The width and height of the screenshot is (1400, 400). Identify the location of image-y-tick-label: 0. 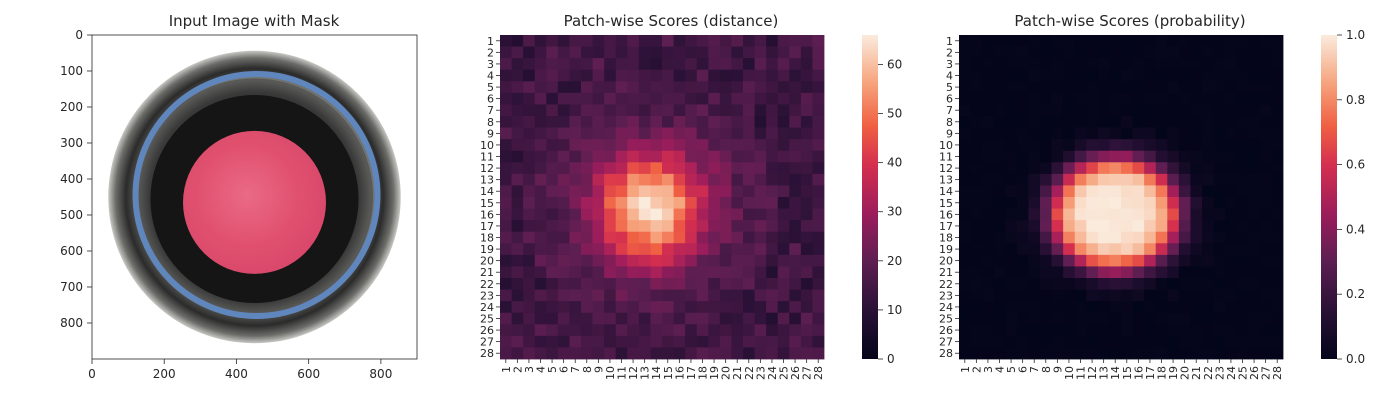
(79, 35).